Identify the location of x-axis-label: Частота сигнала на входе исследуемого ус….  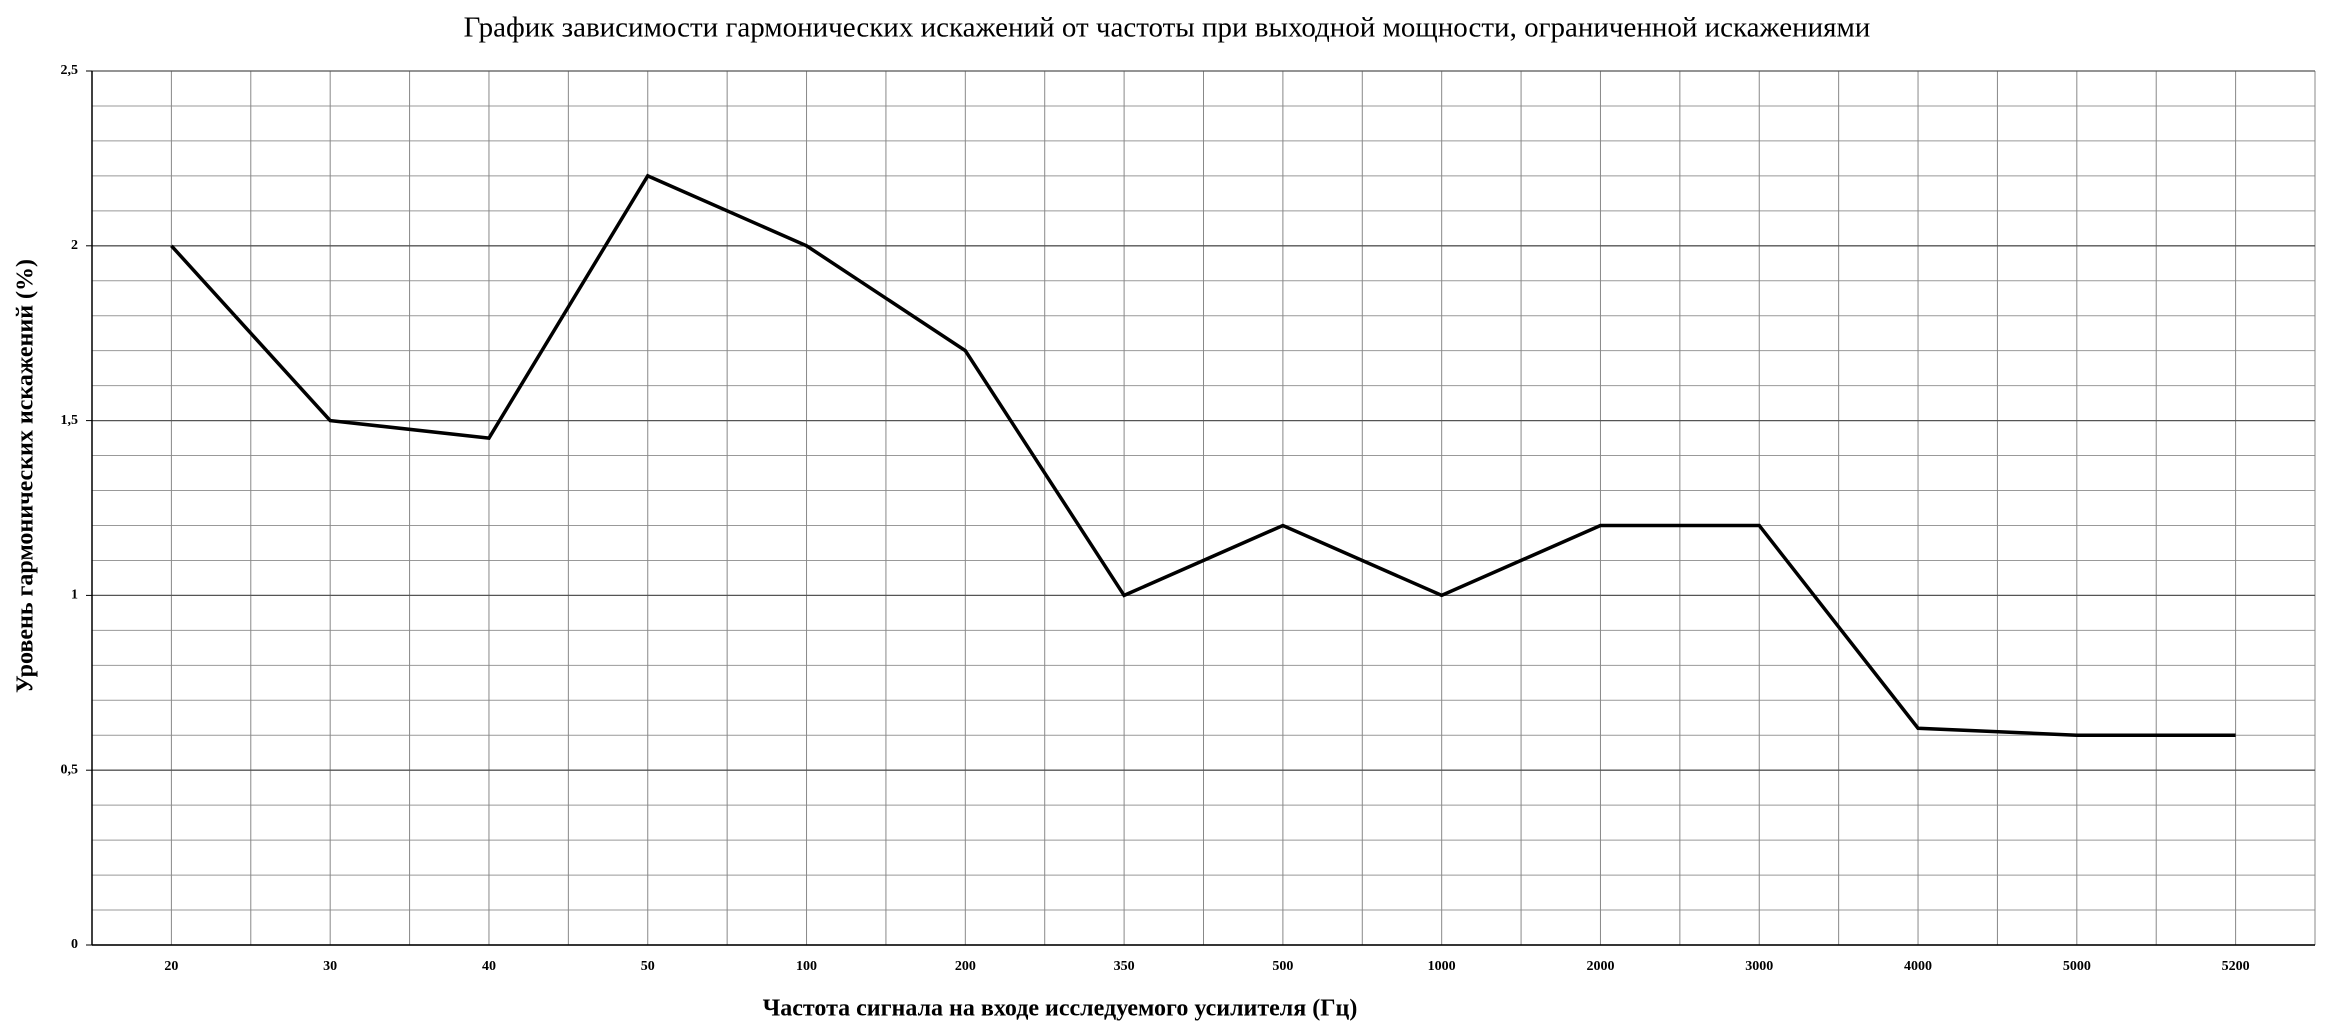
(1060, 1009).